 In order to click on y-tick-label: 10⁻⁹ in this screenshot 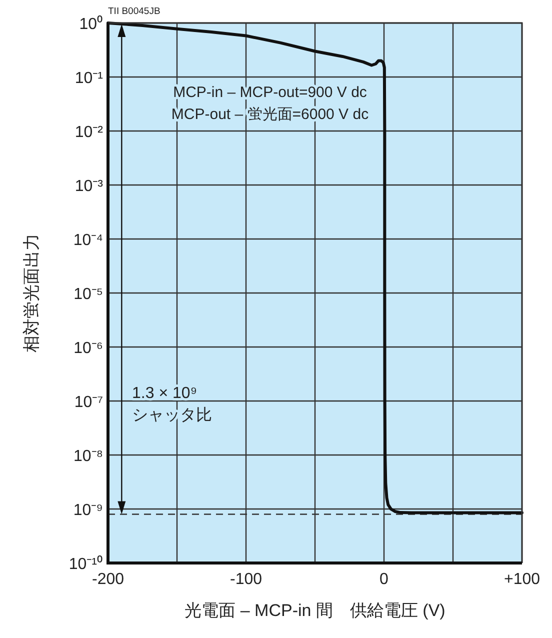, I will do `click(88, 510)`.